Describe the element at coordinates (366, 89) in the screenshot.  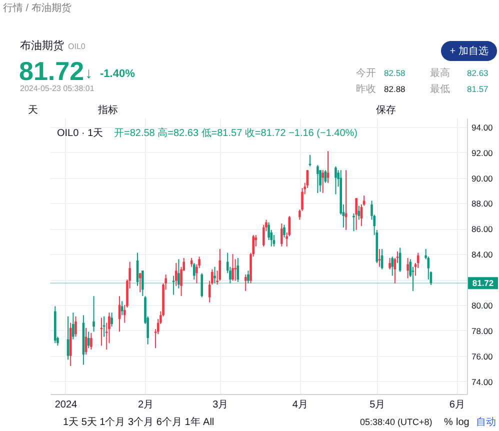
I see `text: 昨收` at that location.